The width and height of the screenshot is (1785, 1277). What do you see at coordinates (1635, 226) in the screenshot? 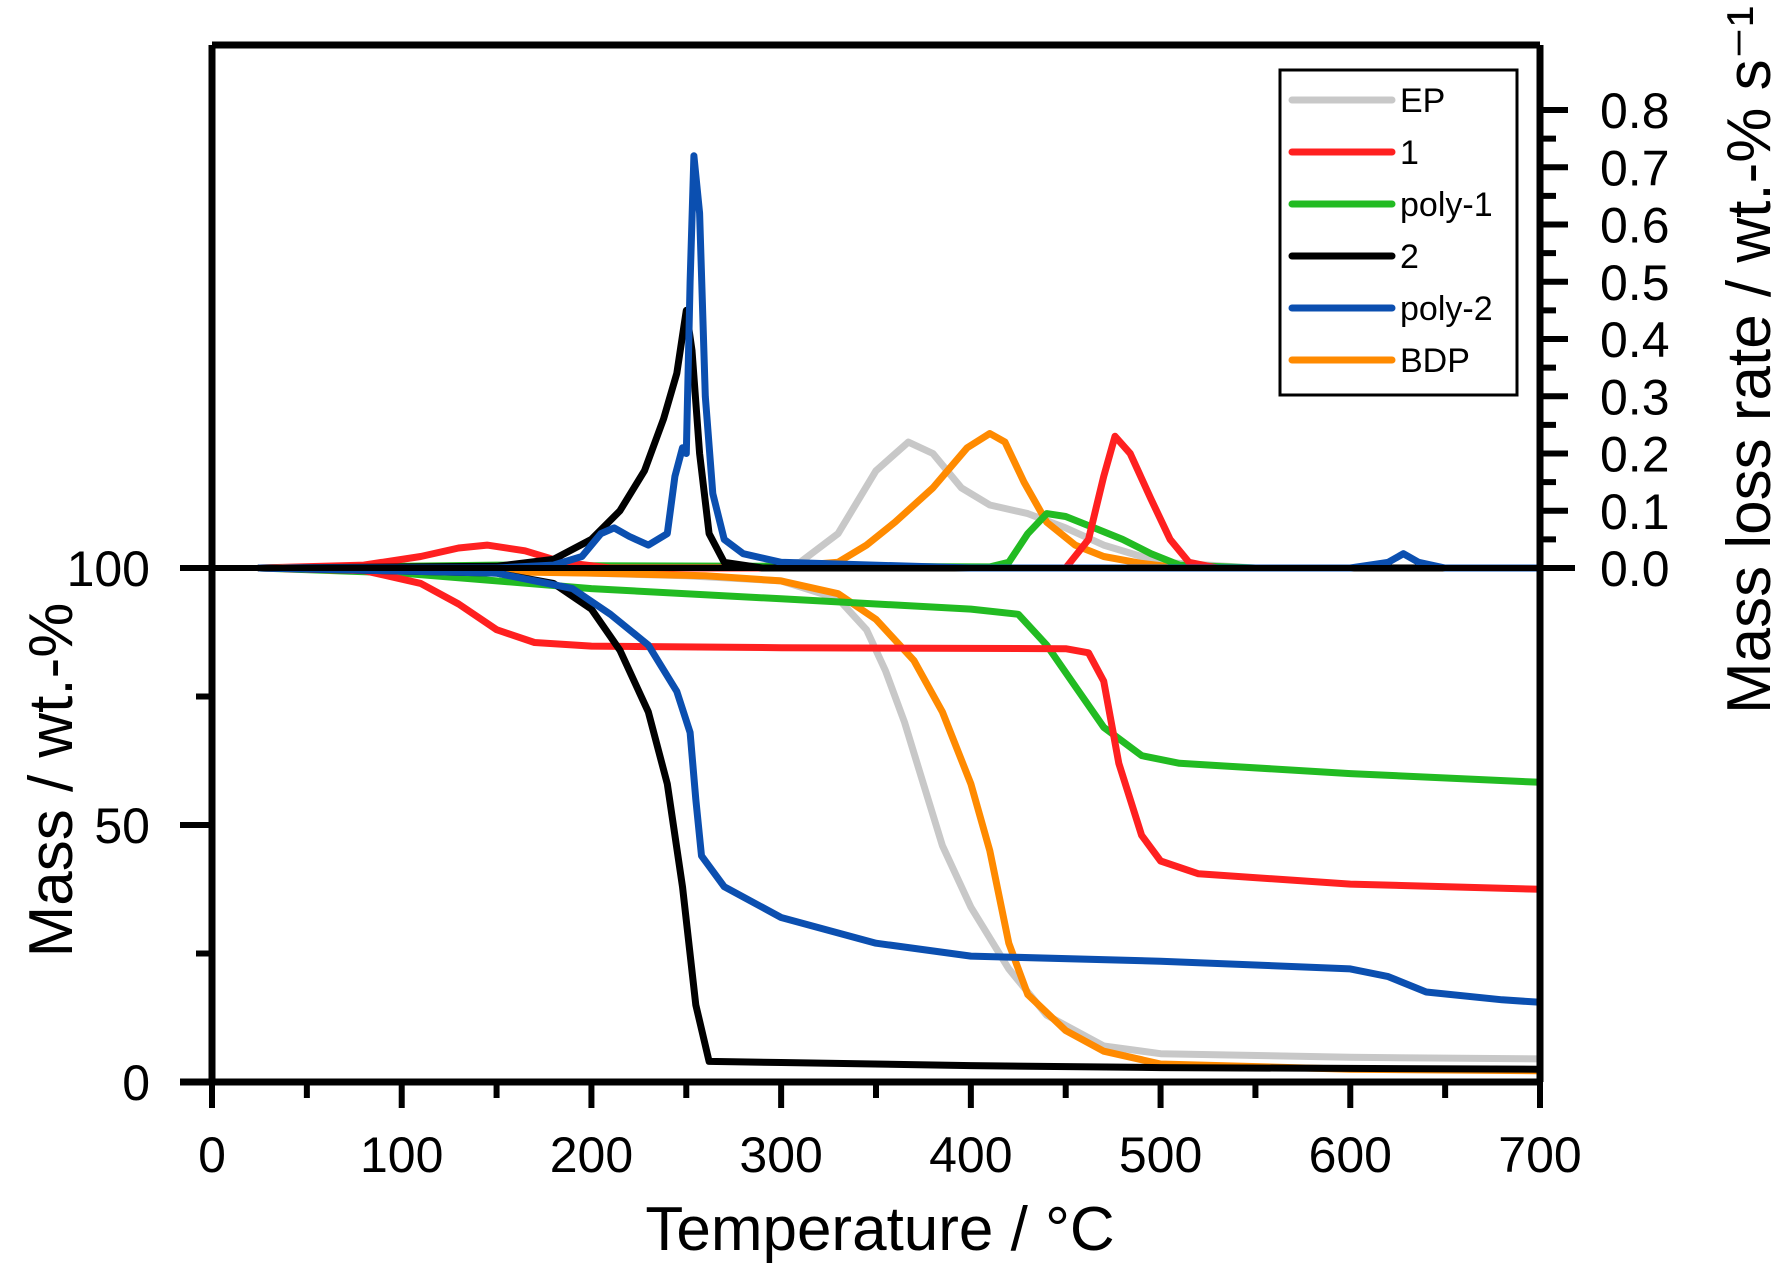
I see `rate-tick-label: 0.6` at bounding box center [1635, 226].